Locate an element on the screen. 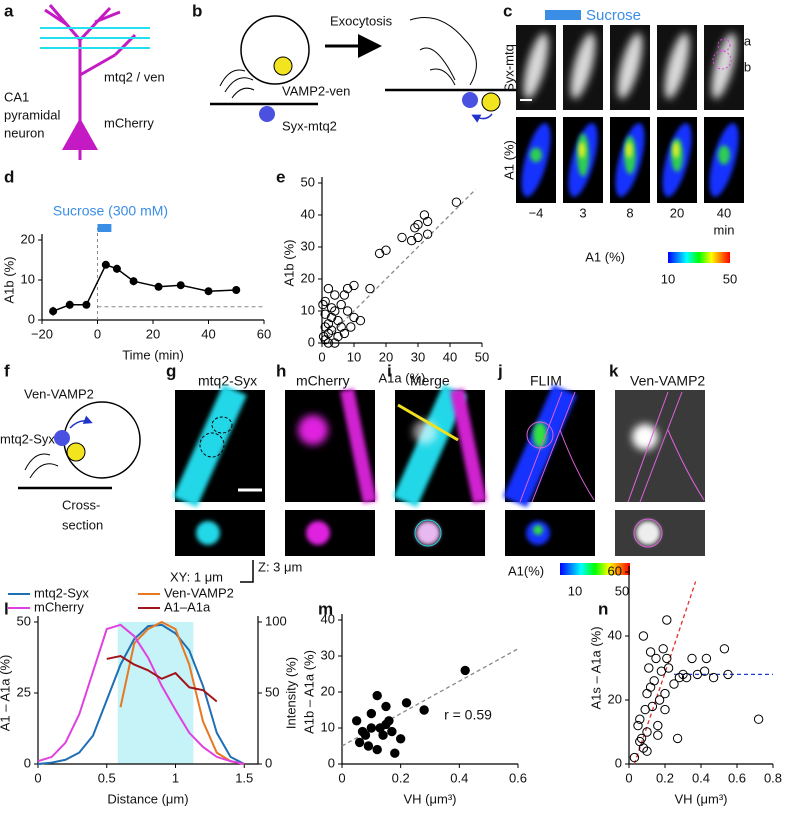 The height and width of the screenshot is (823, 788). label: neuron is located at coordinates (24, 132).